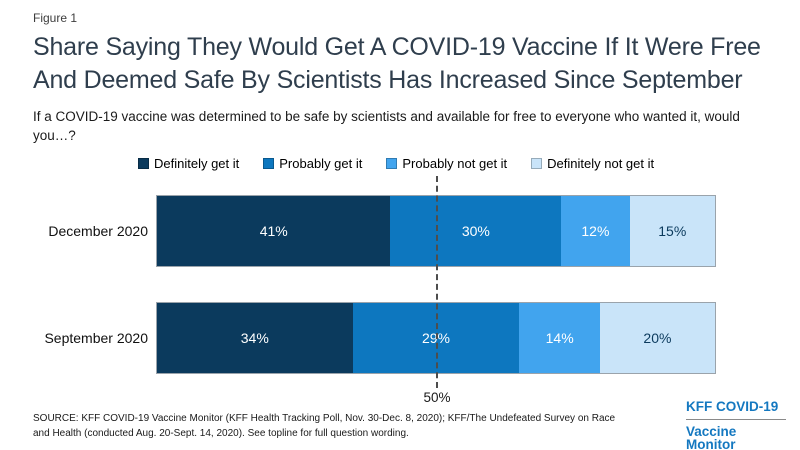  I want to click on fifty-percent-label: 50%, so click(437, 397).